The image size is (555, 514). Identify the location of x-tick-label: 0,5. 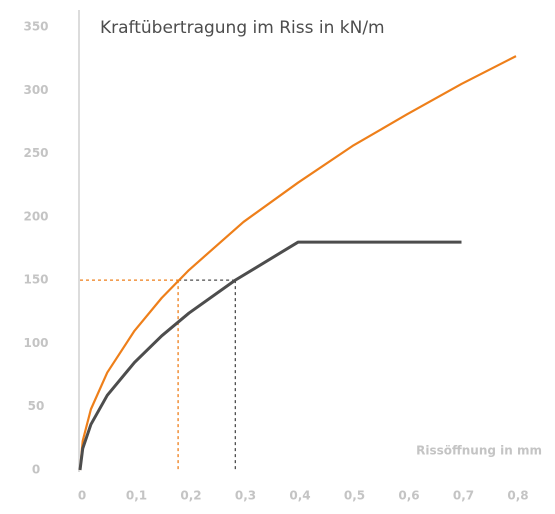
(354, 496).